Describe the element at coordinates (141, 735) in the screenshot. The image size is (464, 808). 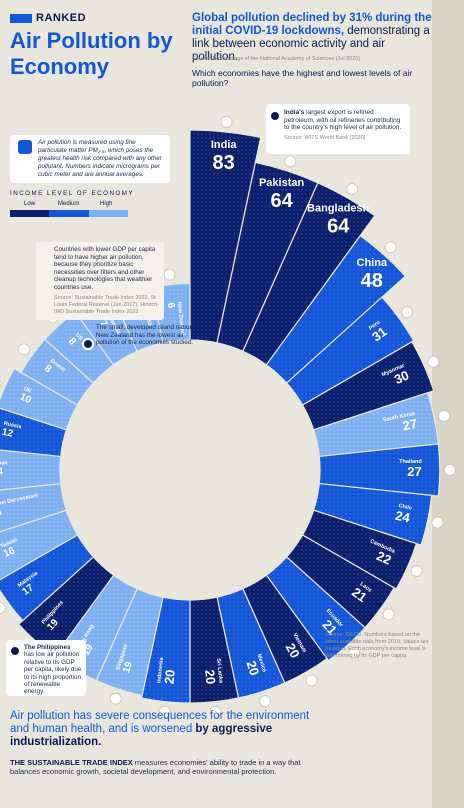
I see `footer-headline-bold: by aggressive industrialization.` at that location.